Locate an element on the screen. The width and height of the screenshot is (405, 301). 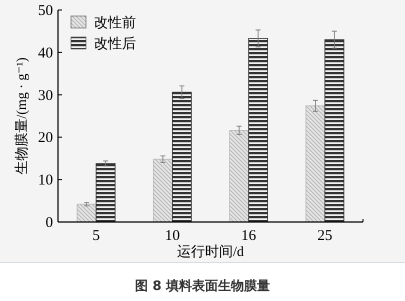
x-tick-label: 16 is located at coordinates (249, 236).